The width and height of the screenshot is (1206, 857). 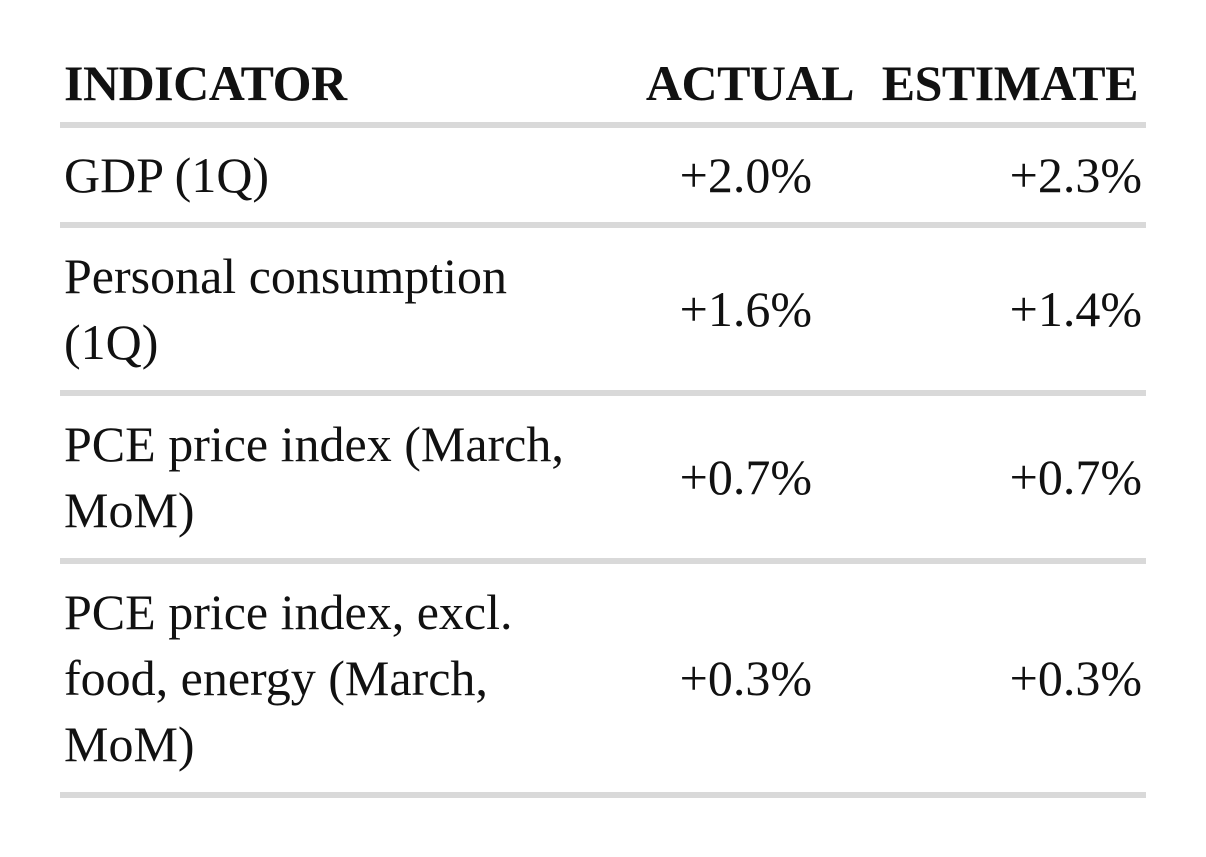 What do you see at coordinates (603, 178) in the screenshot?
I see `table-row: GDP (1Q) +2.0% +2.3%` at bounding box center [603, 178].